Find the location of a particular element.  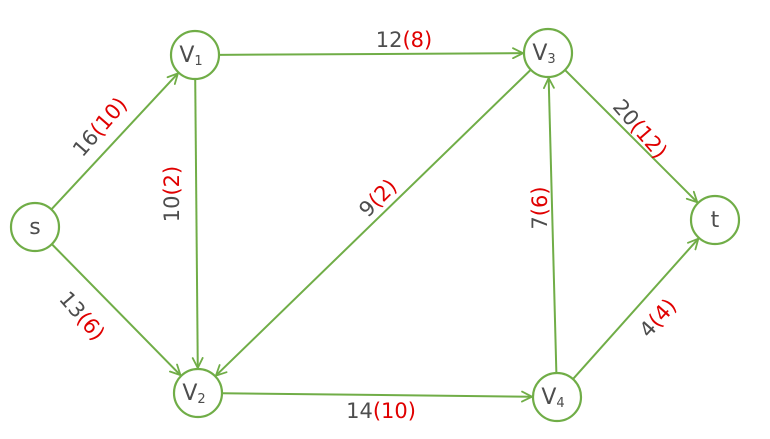

edge-label-v4-v3: 7(6) is located at coordinates (540, 207).